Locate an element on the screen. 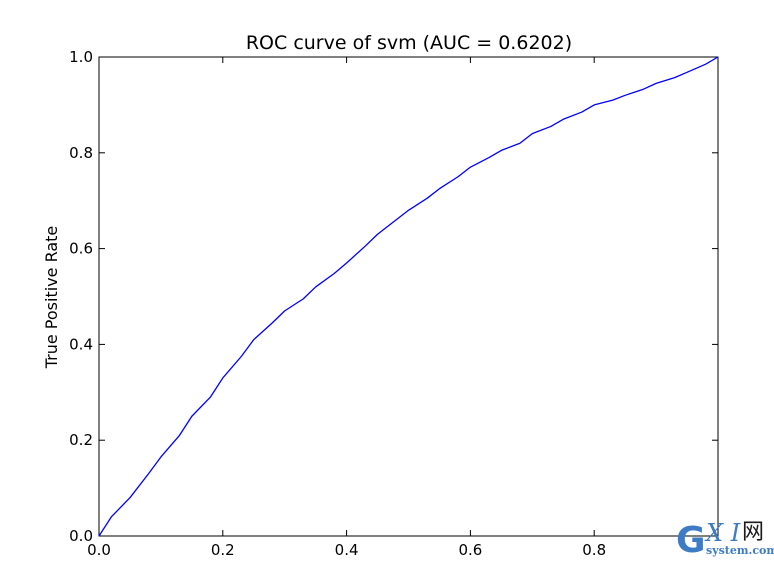  y-tick-label: 0.4 is located at coordinates (81, 344).